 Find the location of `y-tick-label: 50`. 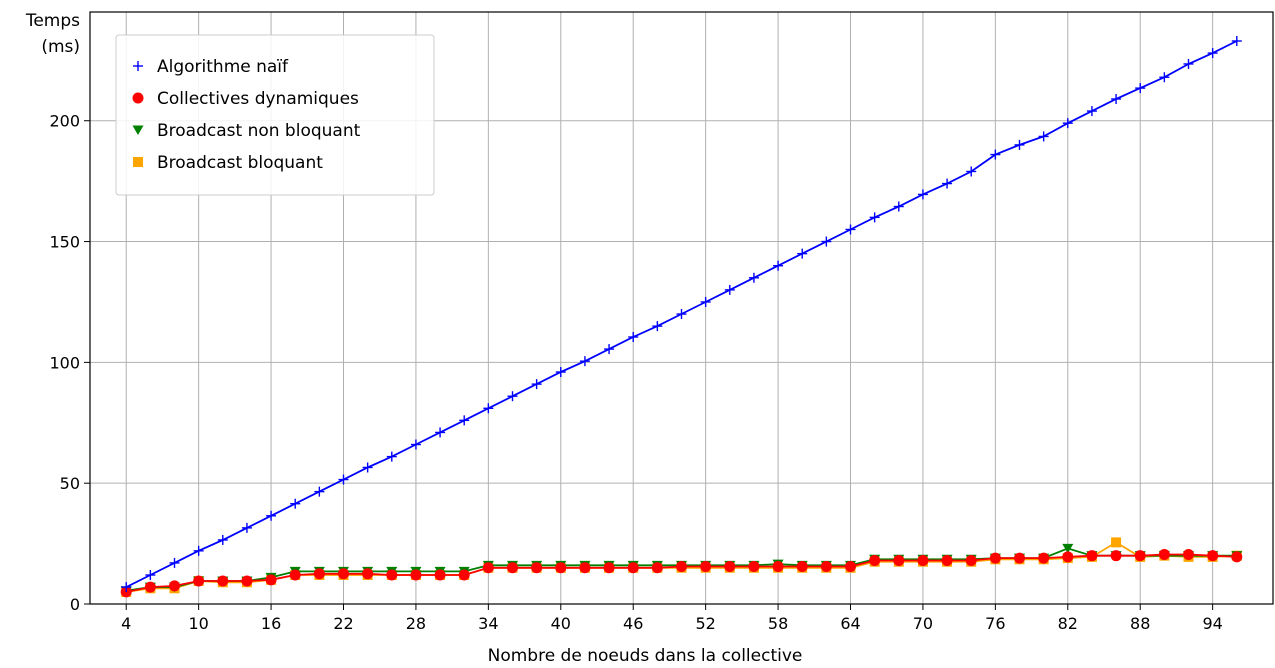

y-tick-label: 50 is located at coordinates (70, 483).